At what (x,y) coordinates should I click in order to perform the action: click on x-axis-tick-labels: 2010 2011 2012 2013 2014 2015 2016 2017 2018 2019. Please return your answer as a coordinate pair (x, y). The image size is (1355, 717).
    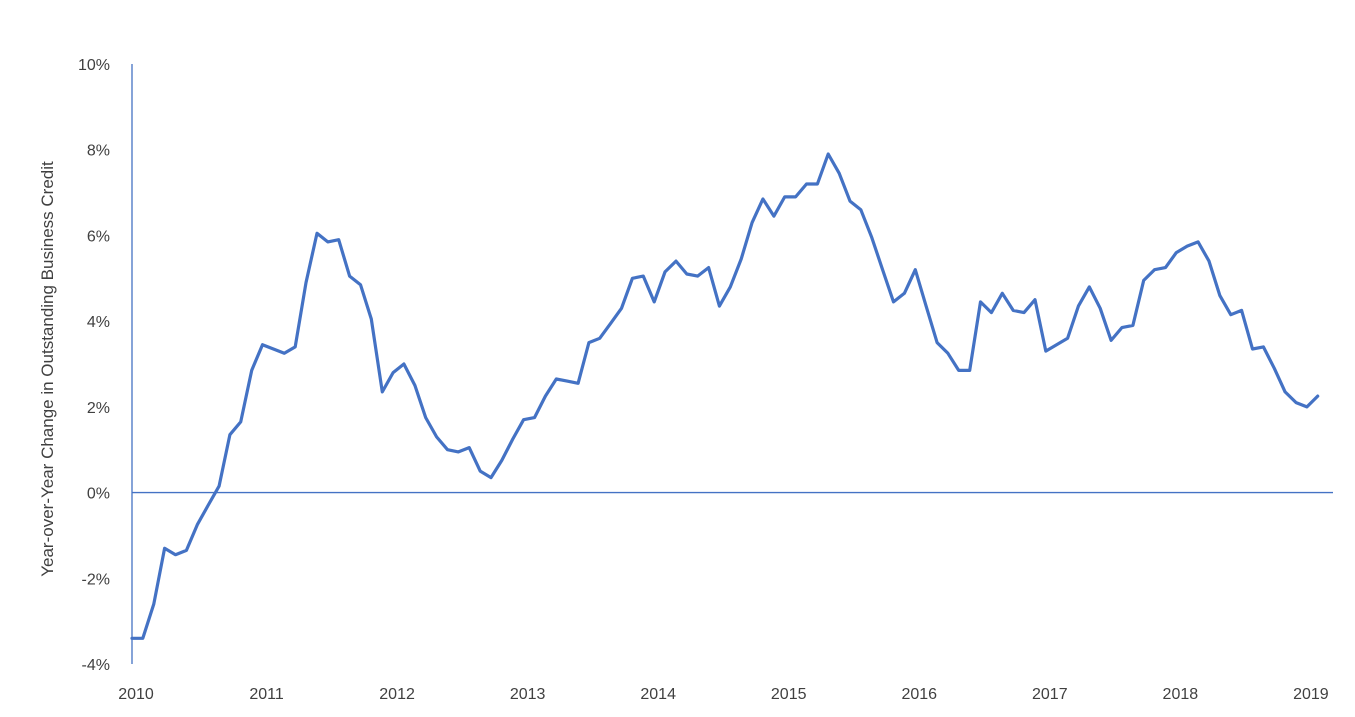
    Looking at the image, I should click on (723, 694).